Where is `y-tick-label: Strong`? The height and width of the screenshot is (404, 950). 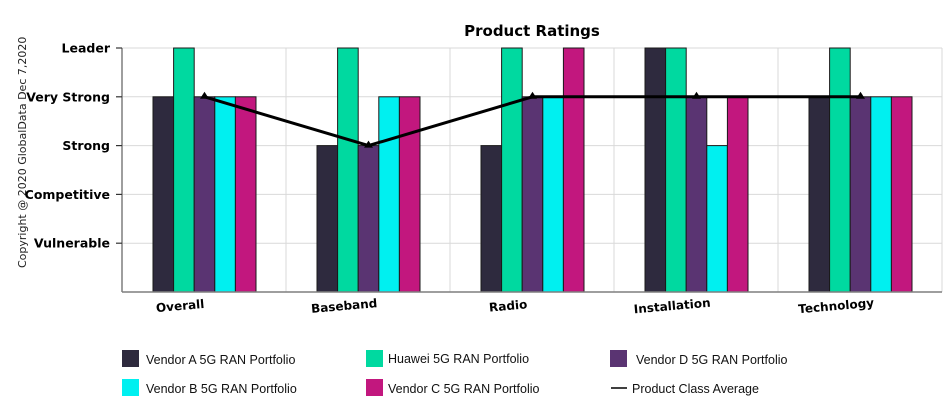 y-tick-label: Strong is located at coordinates (86, 145).